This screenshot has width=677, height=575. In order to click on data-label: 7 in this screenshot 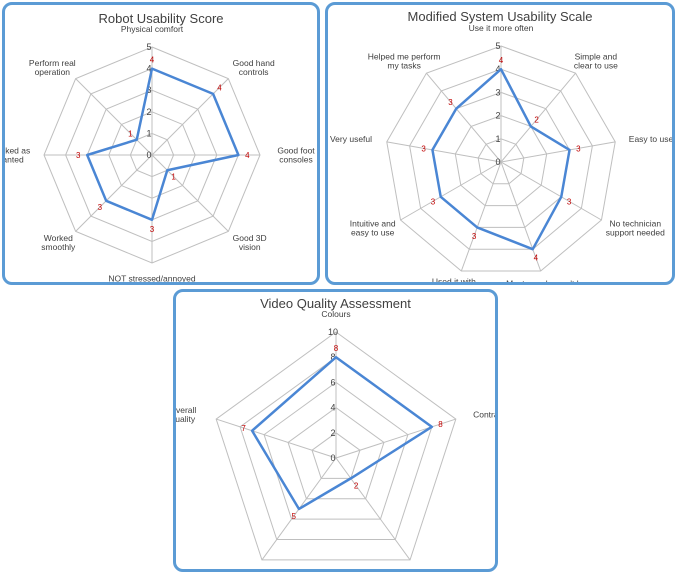, I will do `click(243, 428)`.